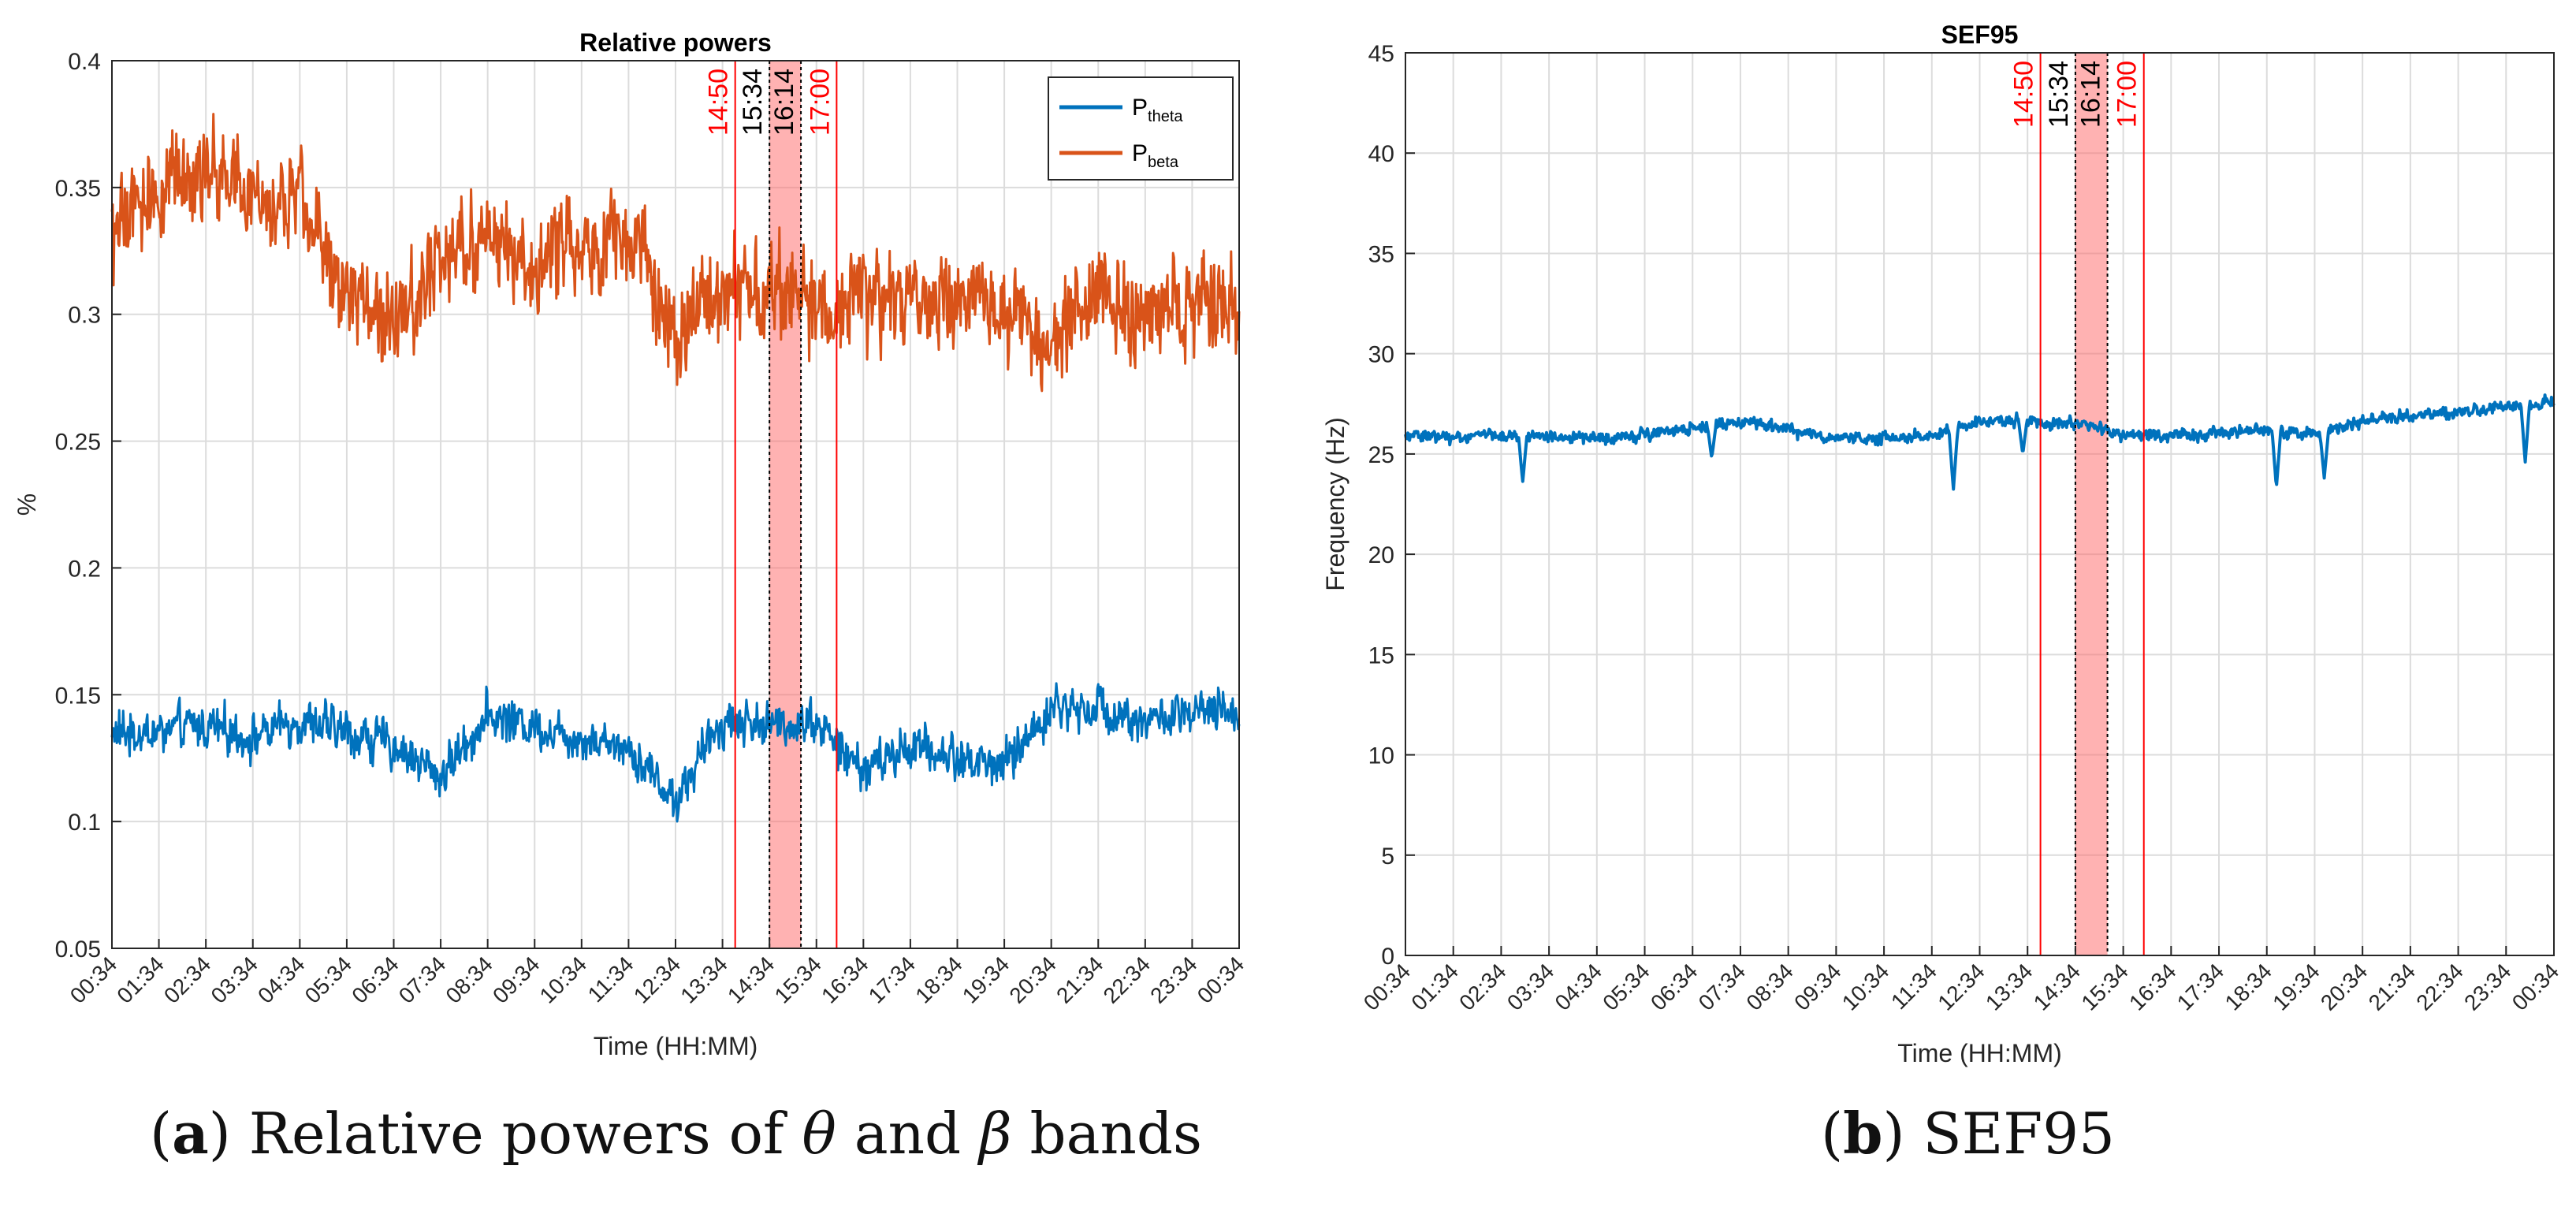  What do you see at coordinates (820, 103) in the screenshot?
I see `a-marker-label: 17:00` at bounding box center [820, 103].